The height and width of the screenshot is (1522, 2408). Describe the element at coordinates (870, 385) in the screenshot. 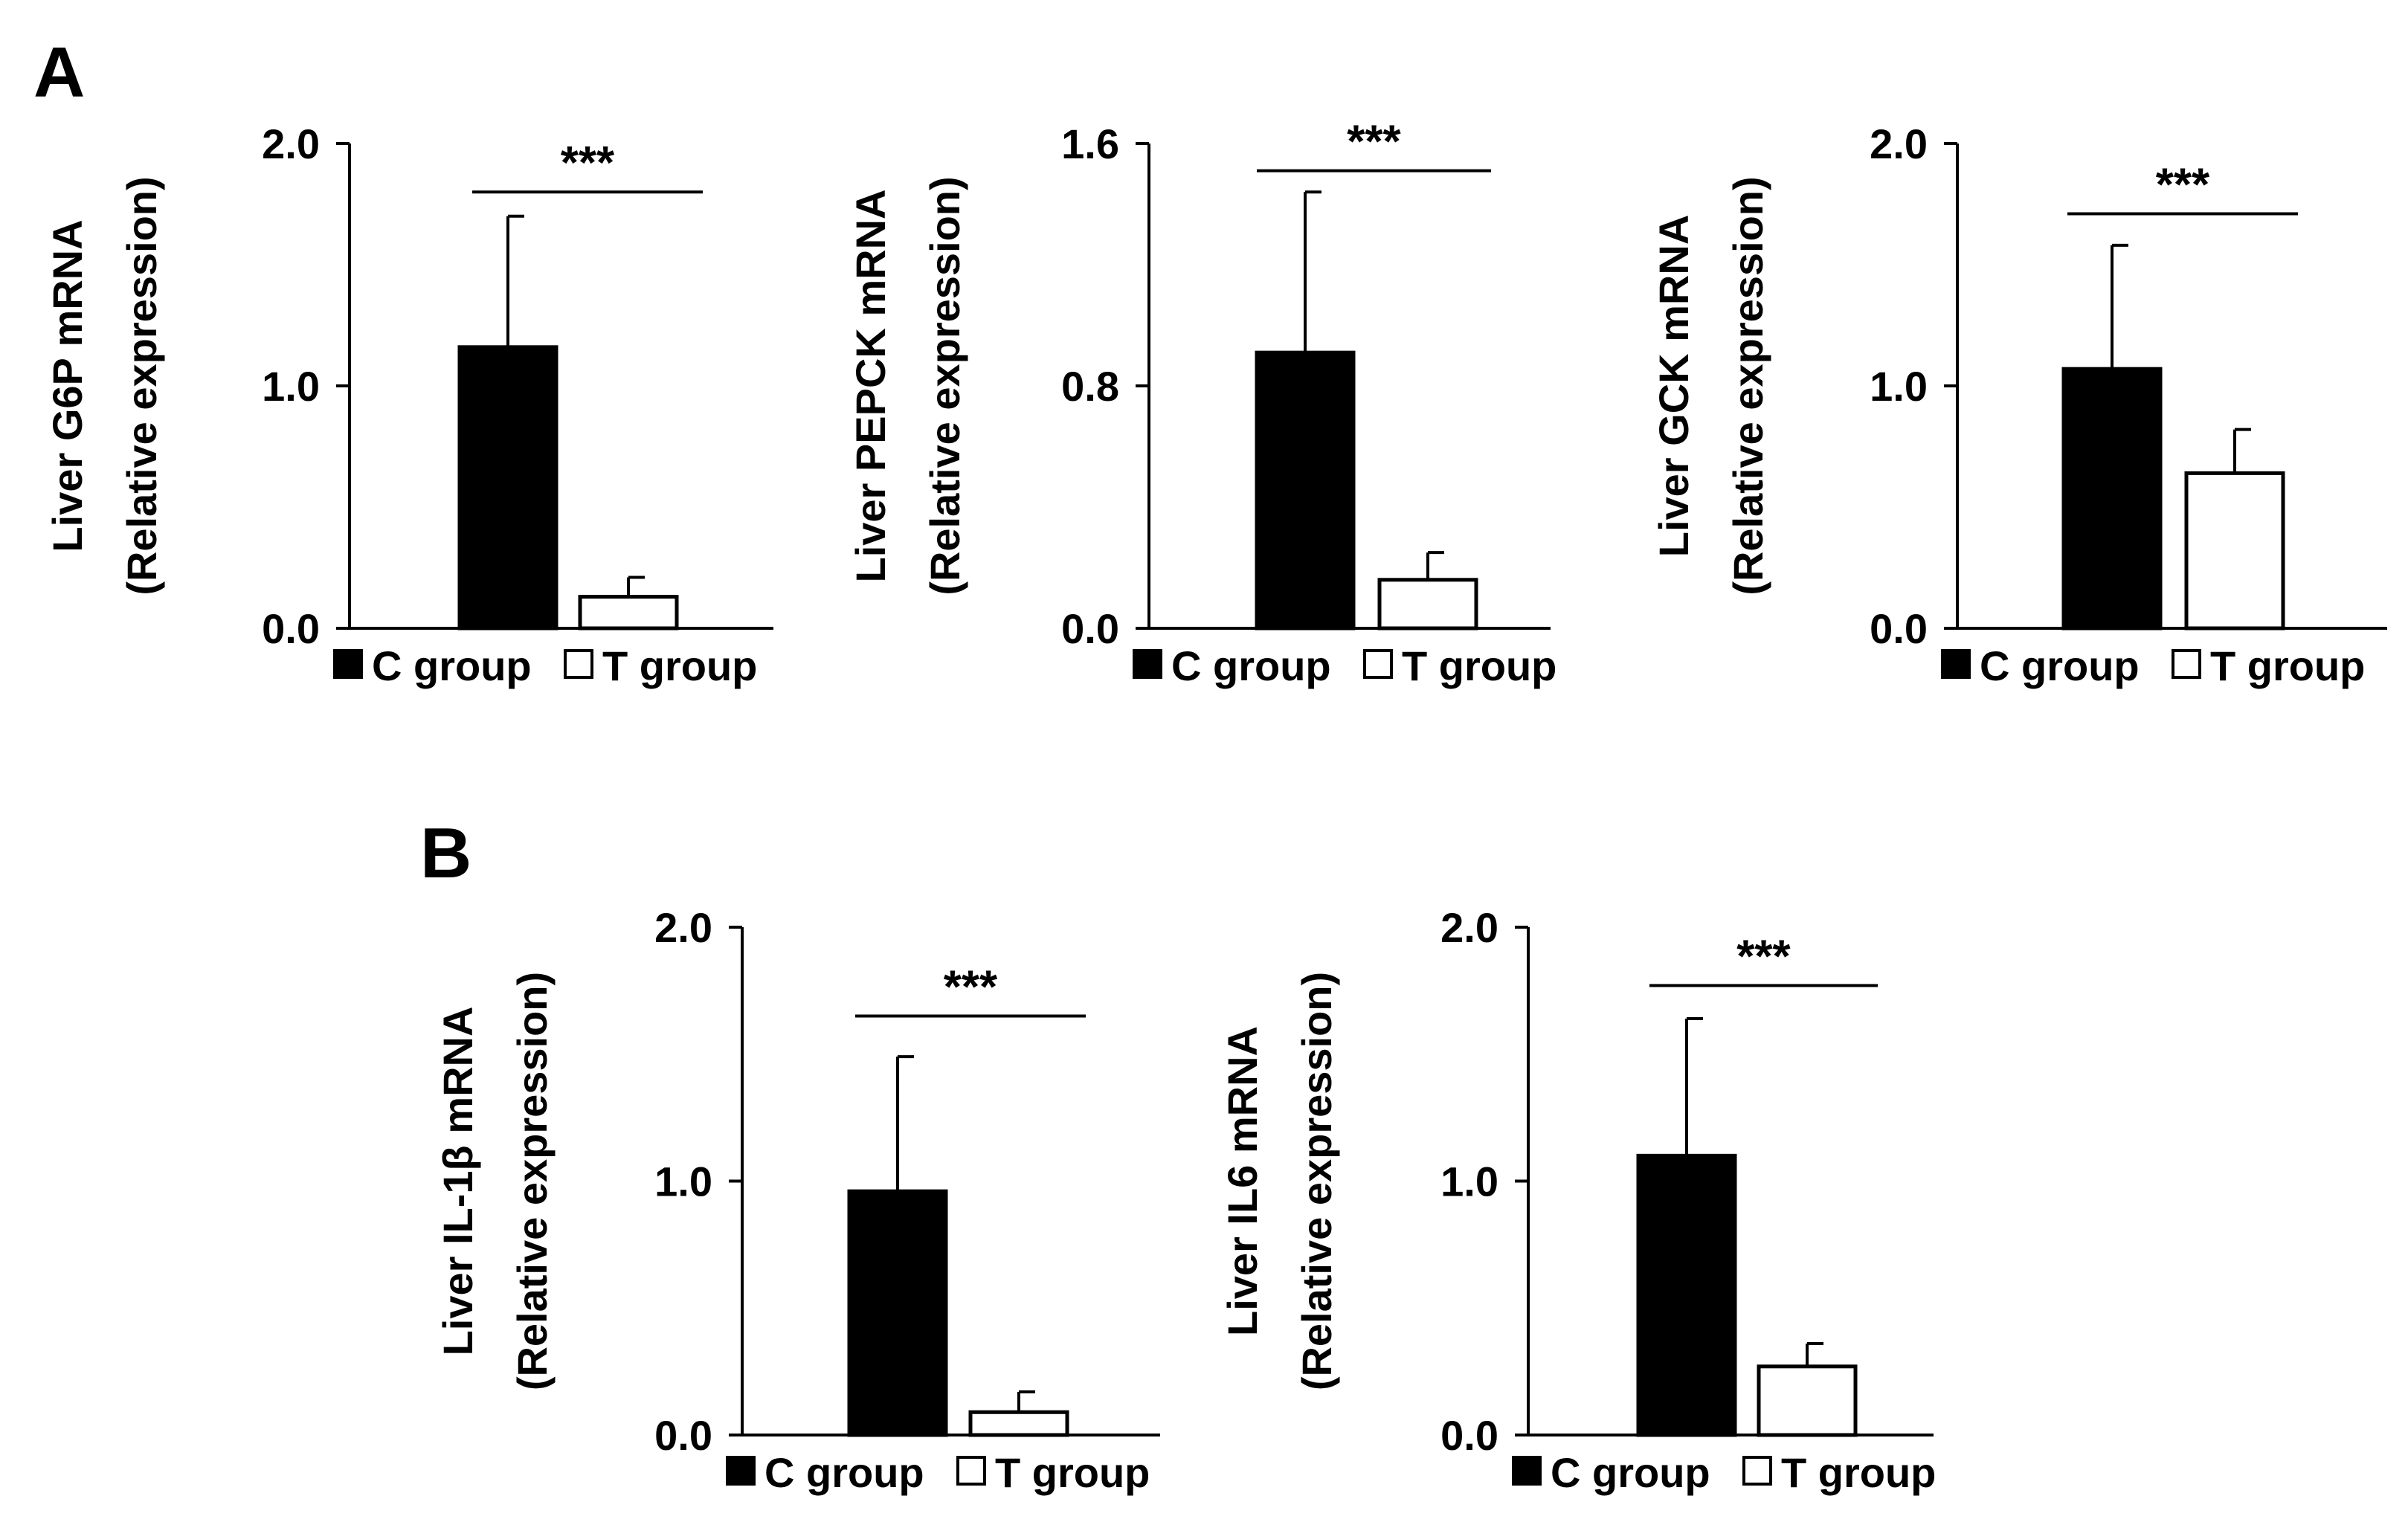

I see `y-axis-title-line1: Liver PEPCK mRNA` at that location.